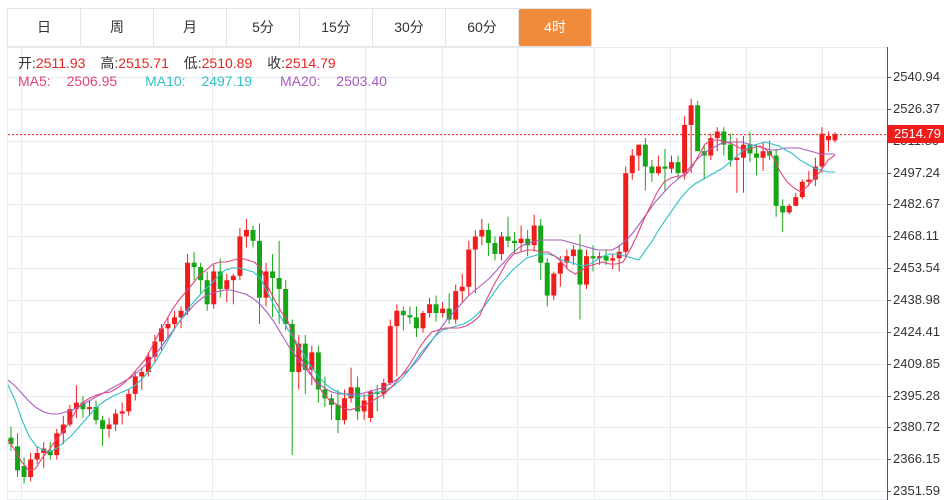  Describe the element at coordinates (182, 63) in the screenshot. I see `ohlc-readout: 开:2511.93 高:2515.71 低:2510.89 收:2514.79` at that location.